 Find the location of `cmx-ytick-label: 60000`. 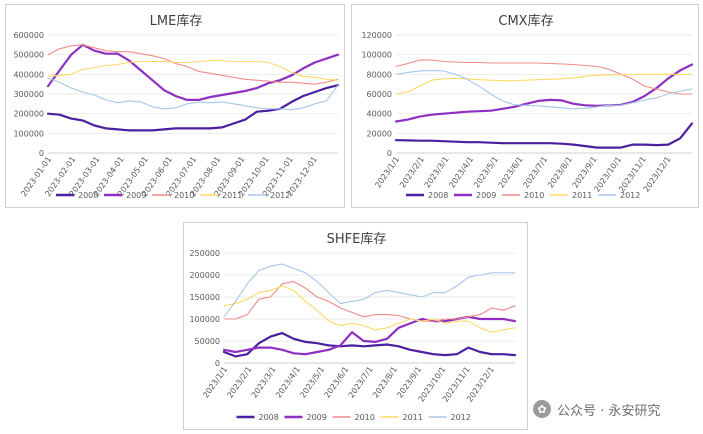

cmx-ytick-label: 60000 is located at coordinates (379, 94).